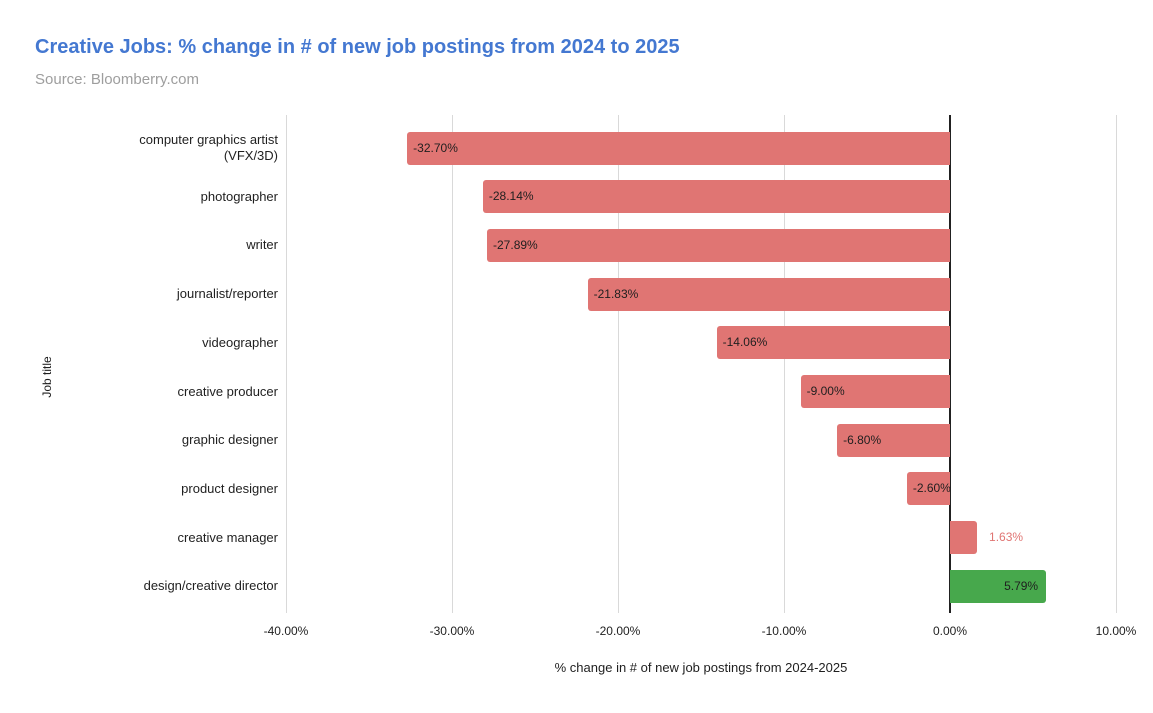 Image resolution: width=1153 pixels, height=713 pixels. I want to click on category-label: creative manager, so click(227, 537).